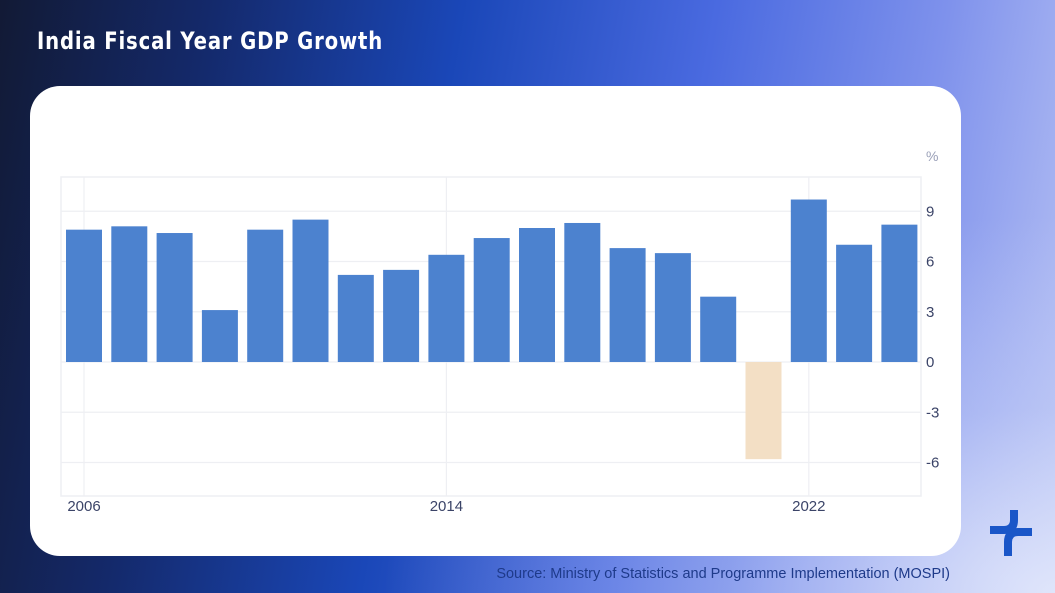  I want to click on bar-2013, so click(401, 315).